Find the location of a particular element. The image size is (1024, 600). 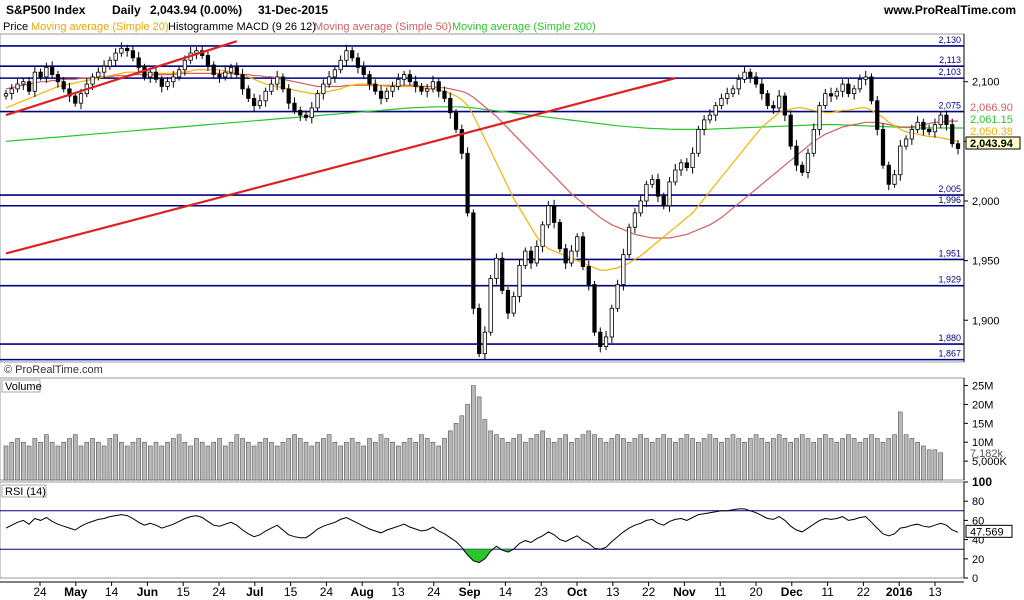

volume-tick-label: 15M is located at coordinates (982, 424).